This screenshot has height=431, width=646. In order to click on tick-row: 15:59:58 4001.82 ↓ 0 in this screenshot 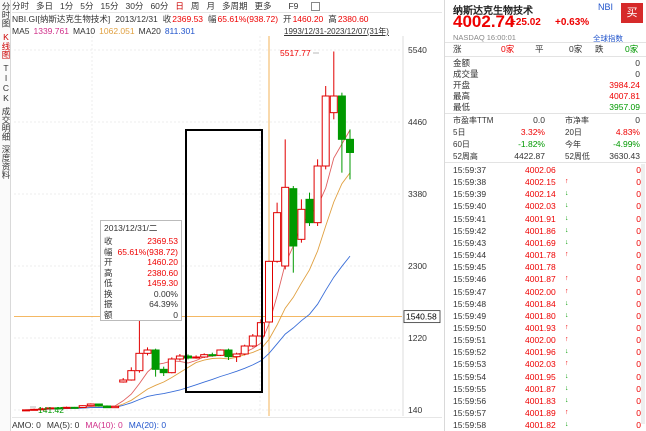, I will do `click(545, 425)`.